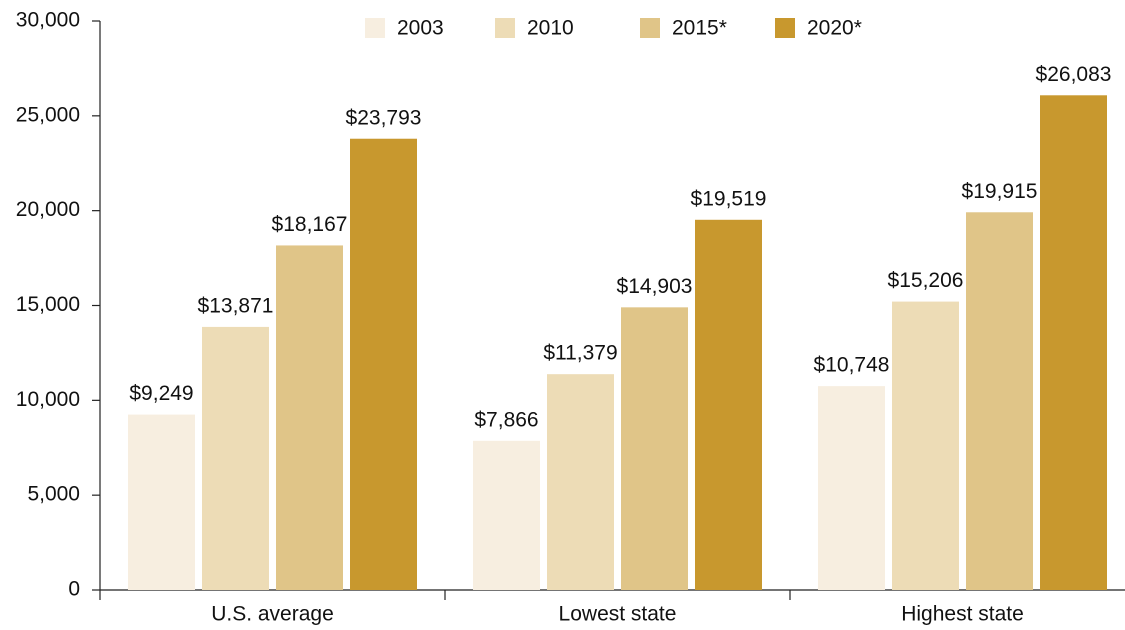 This screenshot has height=630, width=1125. What do you see at coordinates (48, 20) in the screenshot?
I see `y-tick-label: 30,000` at bounding box center [48, 20].